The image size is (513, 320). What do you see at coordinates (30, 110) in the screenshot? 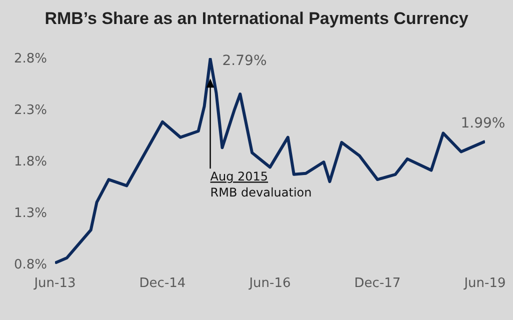
I see `y-tick-label: 2.3%` at bounding box center [30, 110].